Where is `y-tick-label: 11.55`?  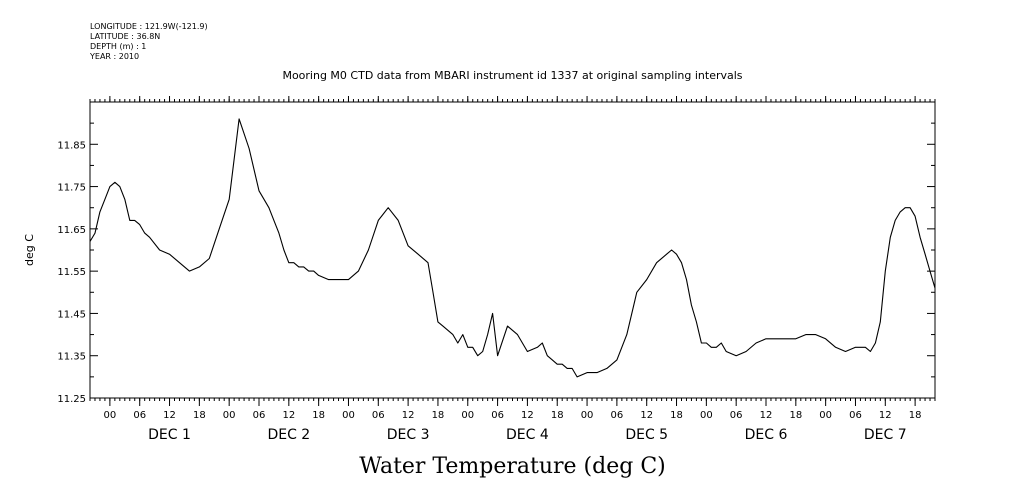 y-tick-label: 11.55 is located at coordinates (71, 272).